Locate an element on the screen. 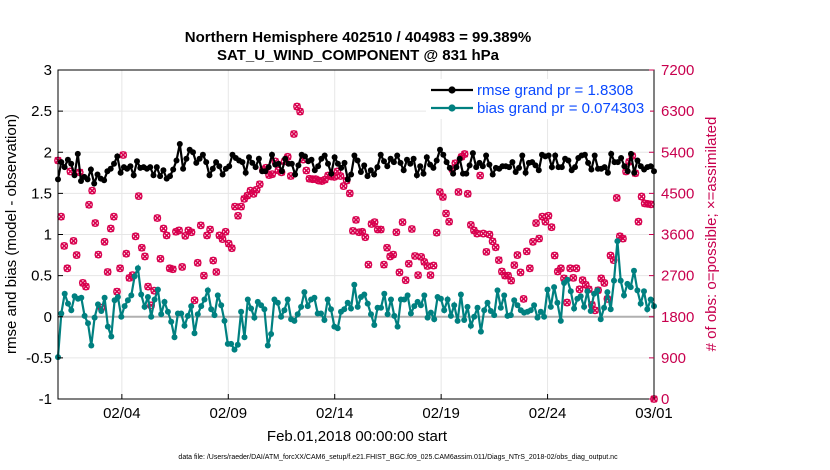 The height and width of the screenshot is (470, 830). legend-rmse-label: rmse grand pr = 1.8308 is located at coordinates (555, 90).